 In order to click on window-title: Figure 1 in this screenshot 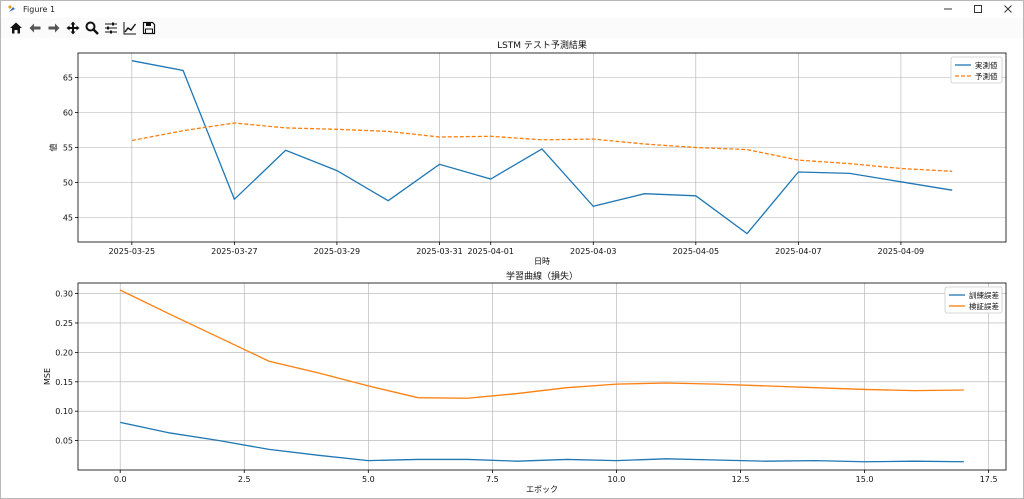, I will do `click(39, 9)`.